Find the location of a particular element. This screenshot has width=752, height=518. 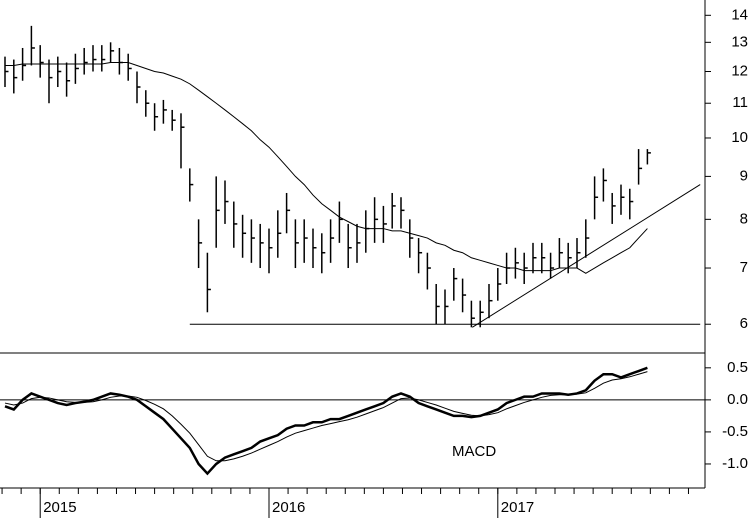

trend-line is located at coordinates (586, 256).